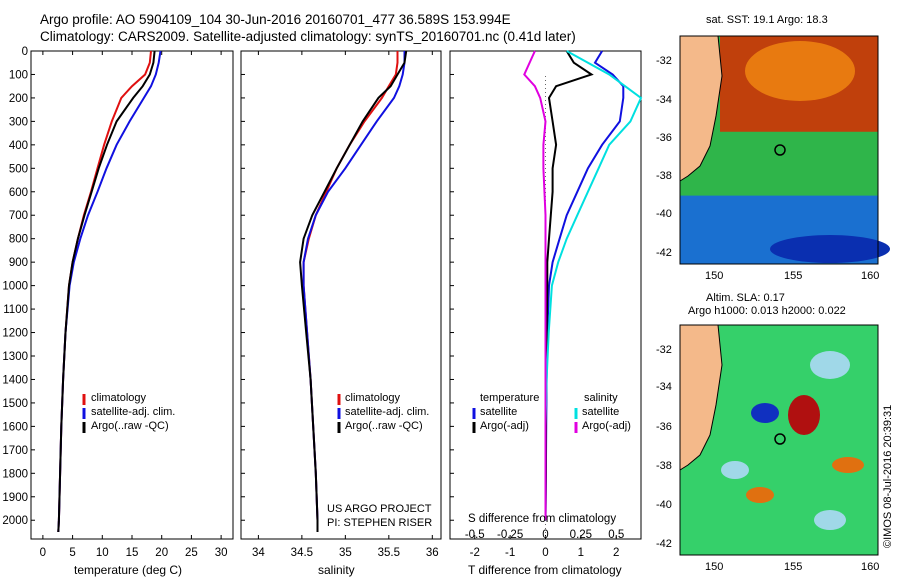  I want to click on x-tick-label: 35.5, so click(389, 553).